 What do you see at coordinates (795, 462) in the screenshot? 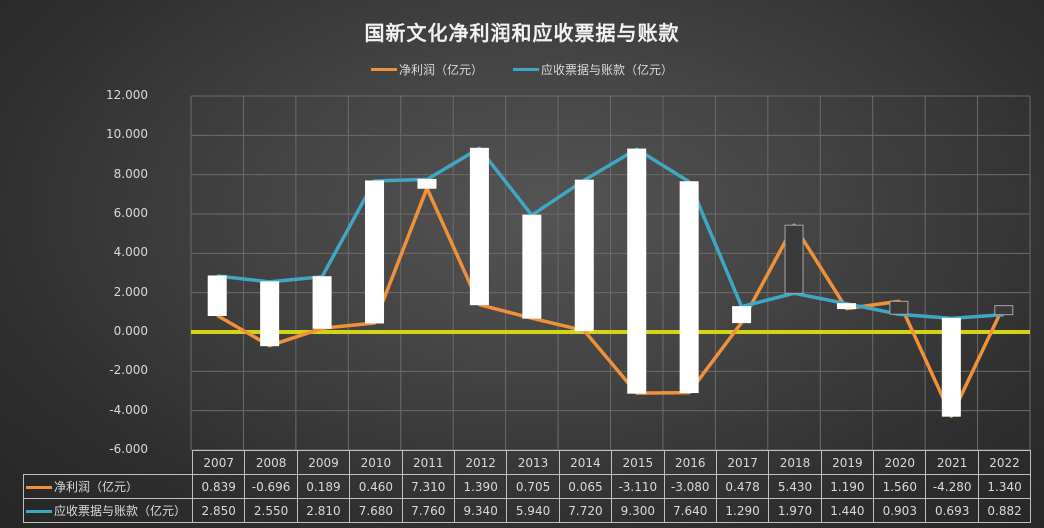
I see `category-label: 2018` at bounding box center [795, 462].